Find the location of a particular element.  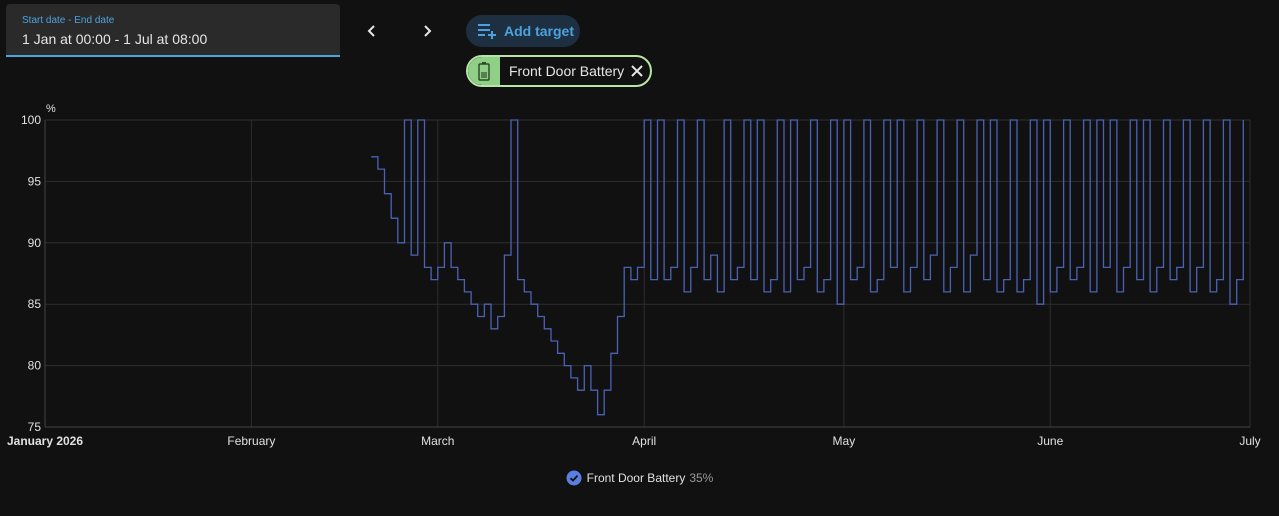

playlist-add-icon is located at coordinates (487, 31).